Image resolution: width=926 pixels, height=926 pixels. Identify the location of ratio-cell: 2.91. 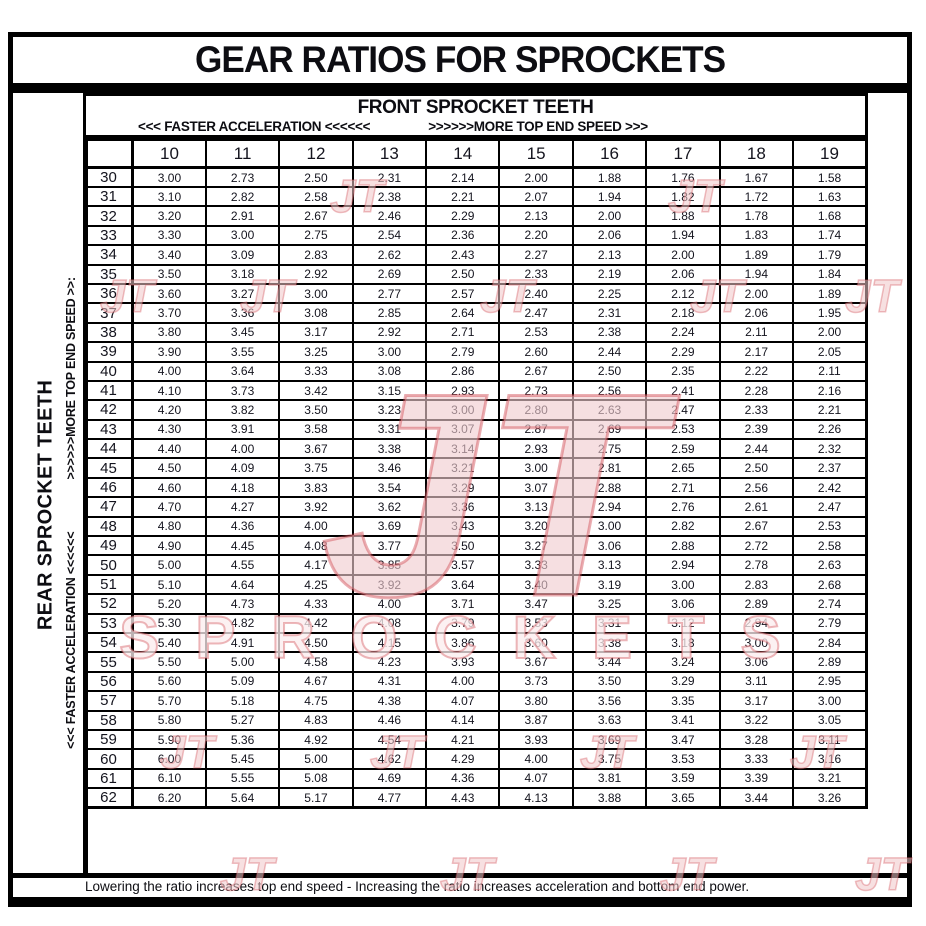
(242, 216).